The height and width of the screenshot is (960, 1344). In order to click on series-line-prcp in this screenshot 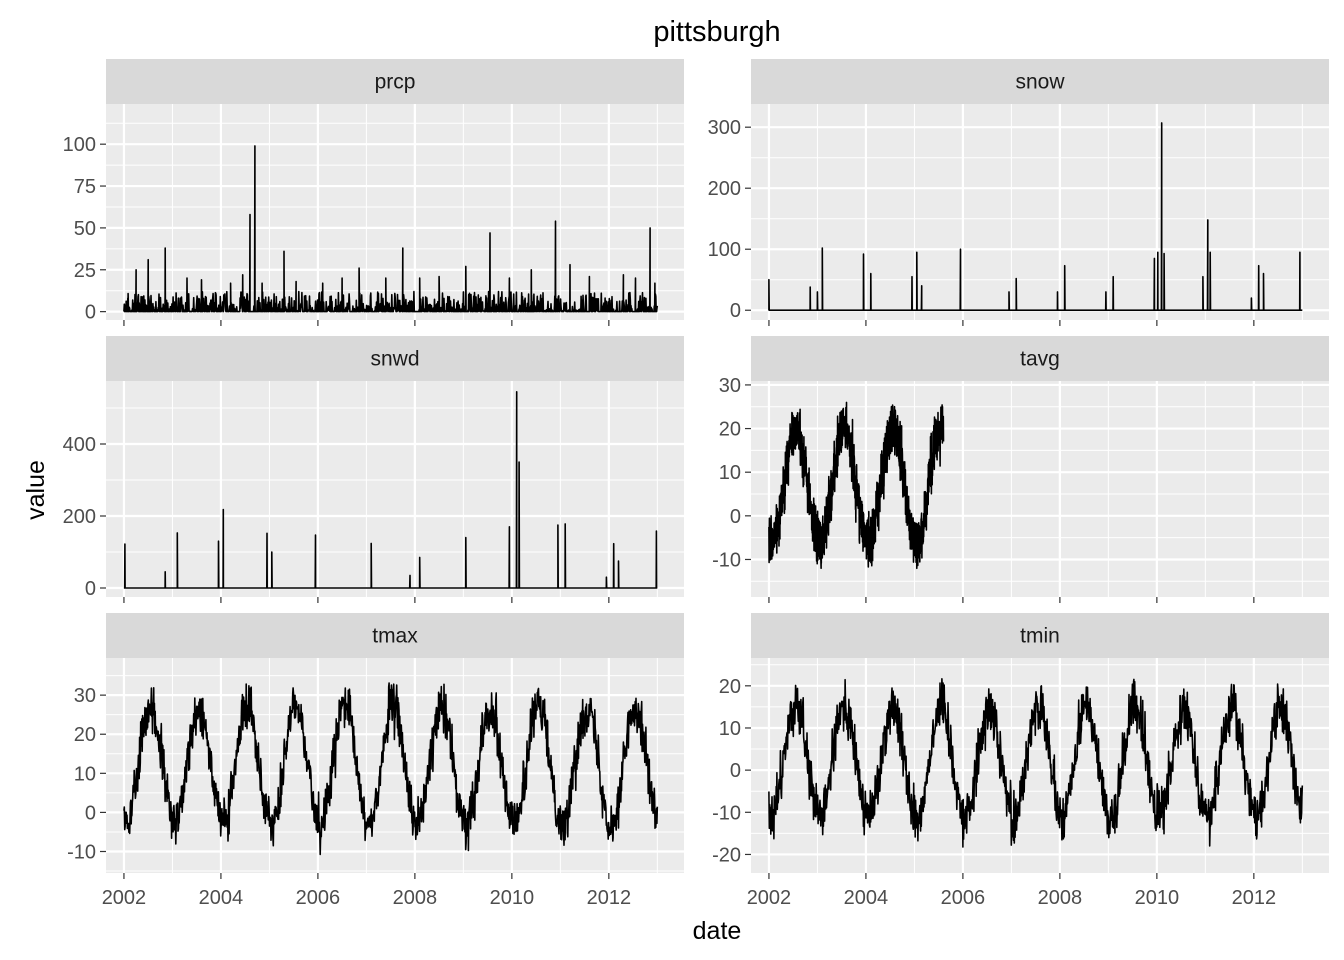, I will do `click(391, 229)`.